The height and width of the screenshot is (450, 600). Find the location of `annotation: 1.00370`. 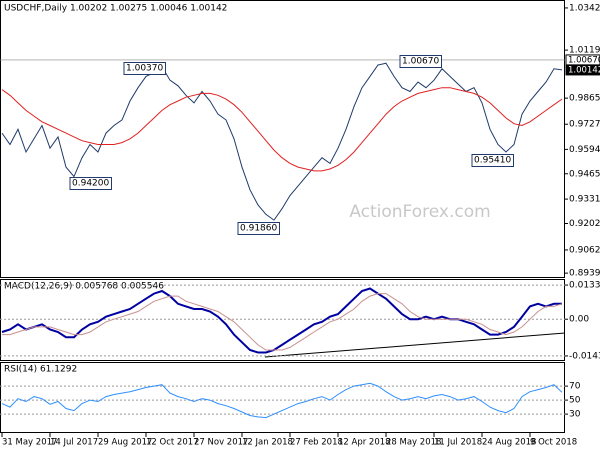

annotation: 1.00370 is located at coordinates (144, 69).